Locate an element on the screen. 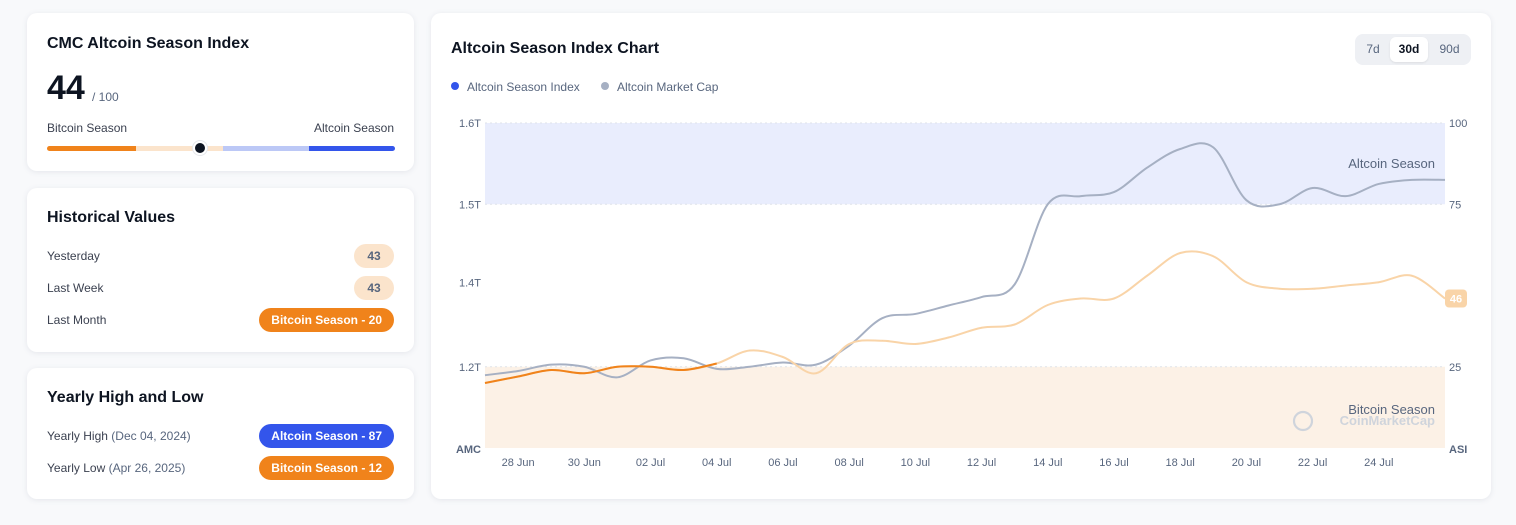 This screenshot has width=1516, height=525. x-axis-tick: 04 Jul is located at coordinates (716, 463).